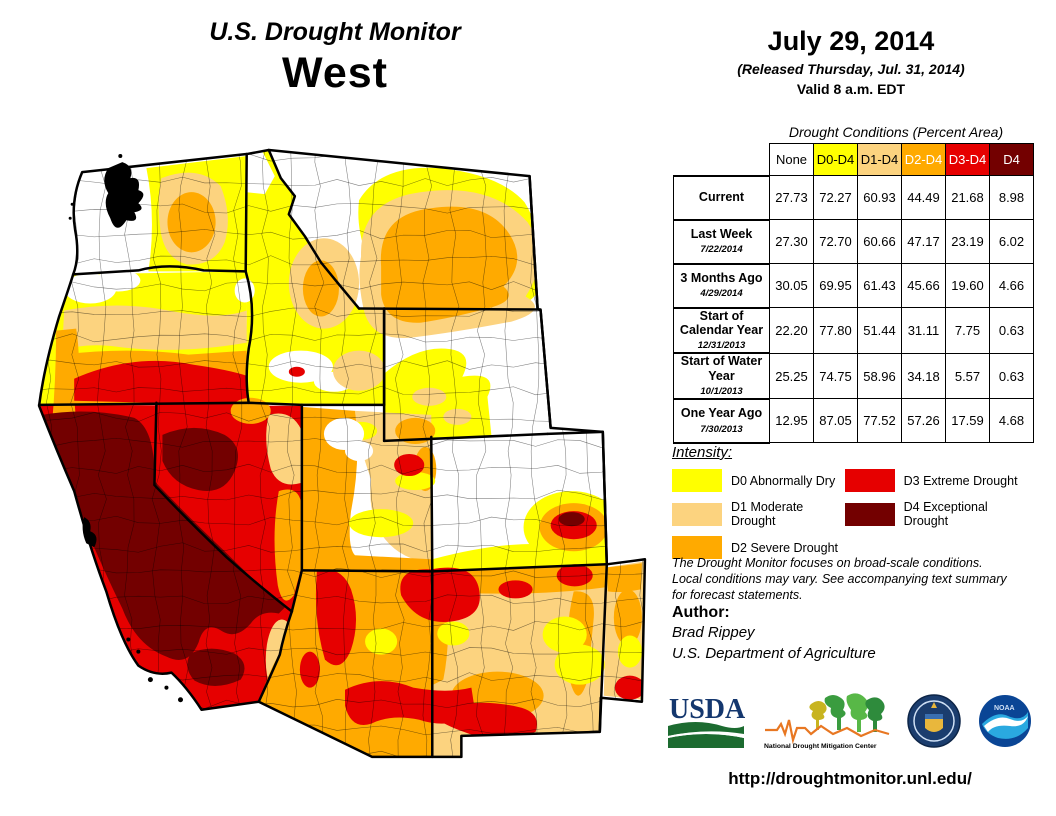 The image size is (1056, 816). Describe the element at coordinates (879, 376) in the screenshot. I see `value-cell: 58.96` at that location.